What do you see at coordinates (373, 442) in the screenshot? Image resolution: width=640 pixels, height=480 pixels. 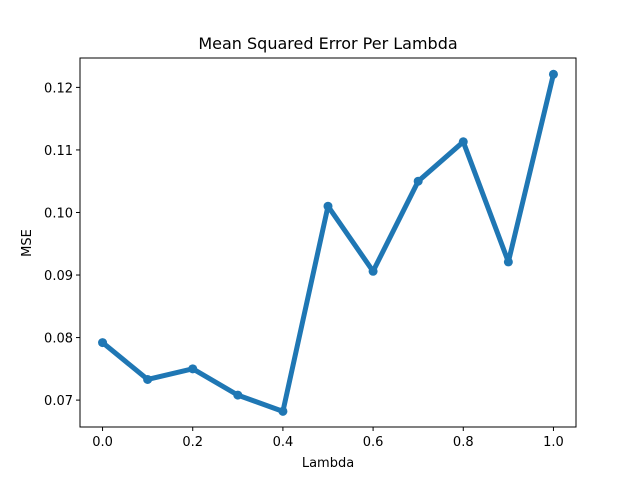 I see `x-tick-label: 0.6` at bounding box center [373, 442].